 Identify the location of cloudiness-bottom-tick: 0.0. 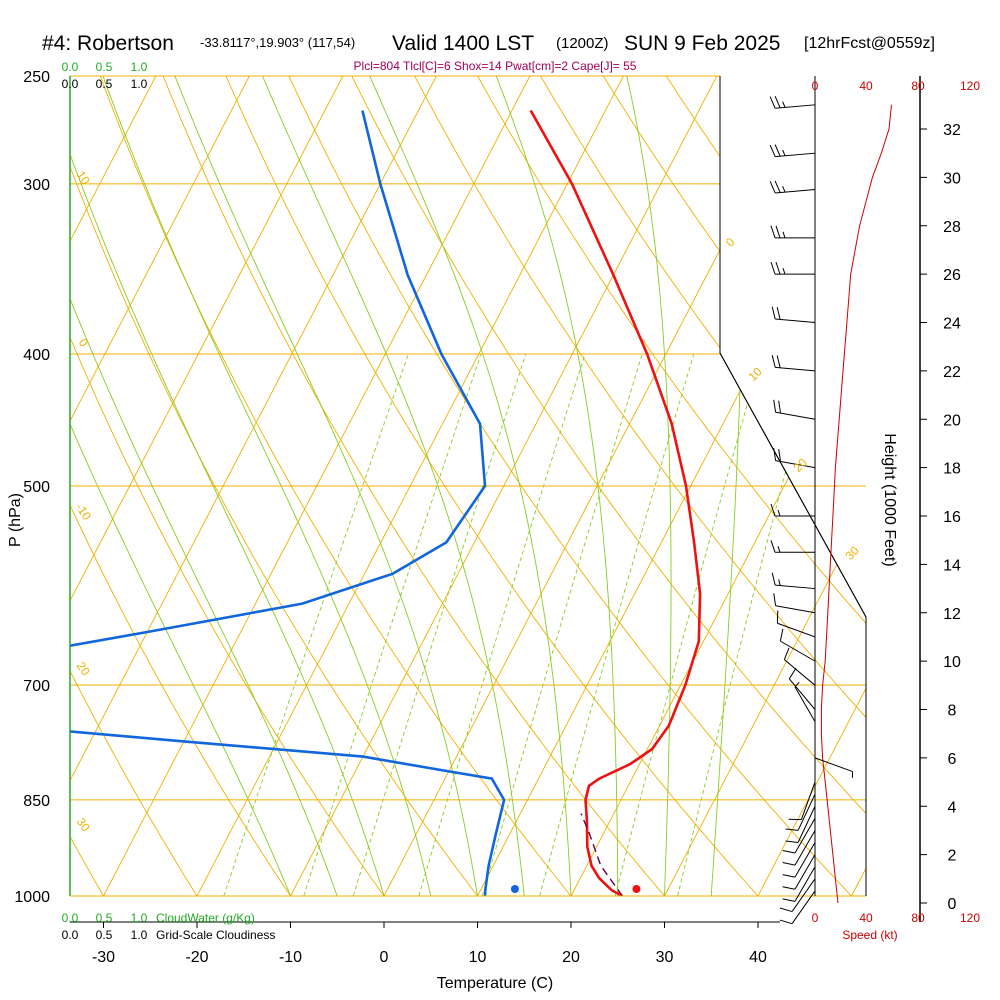
(70, 935).